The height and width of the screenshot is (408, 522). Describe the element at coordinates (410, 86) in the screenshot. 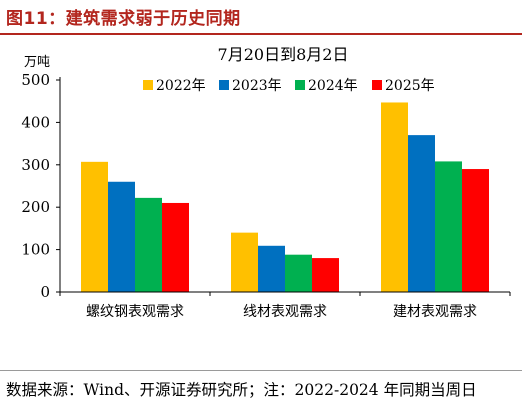

I see `legend-label: 2025年` at that location.